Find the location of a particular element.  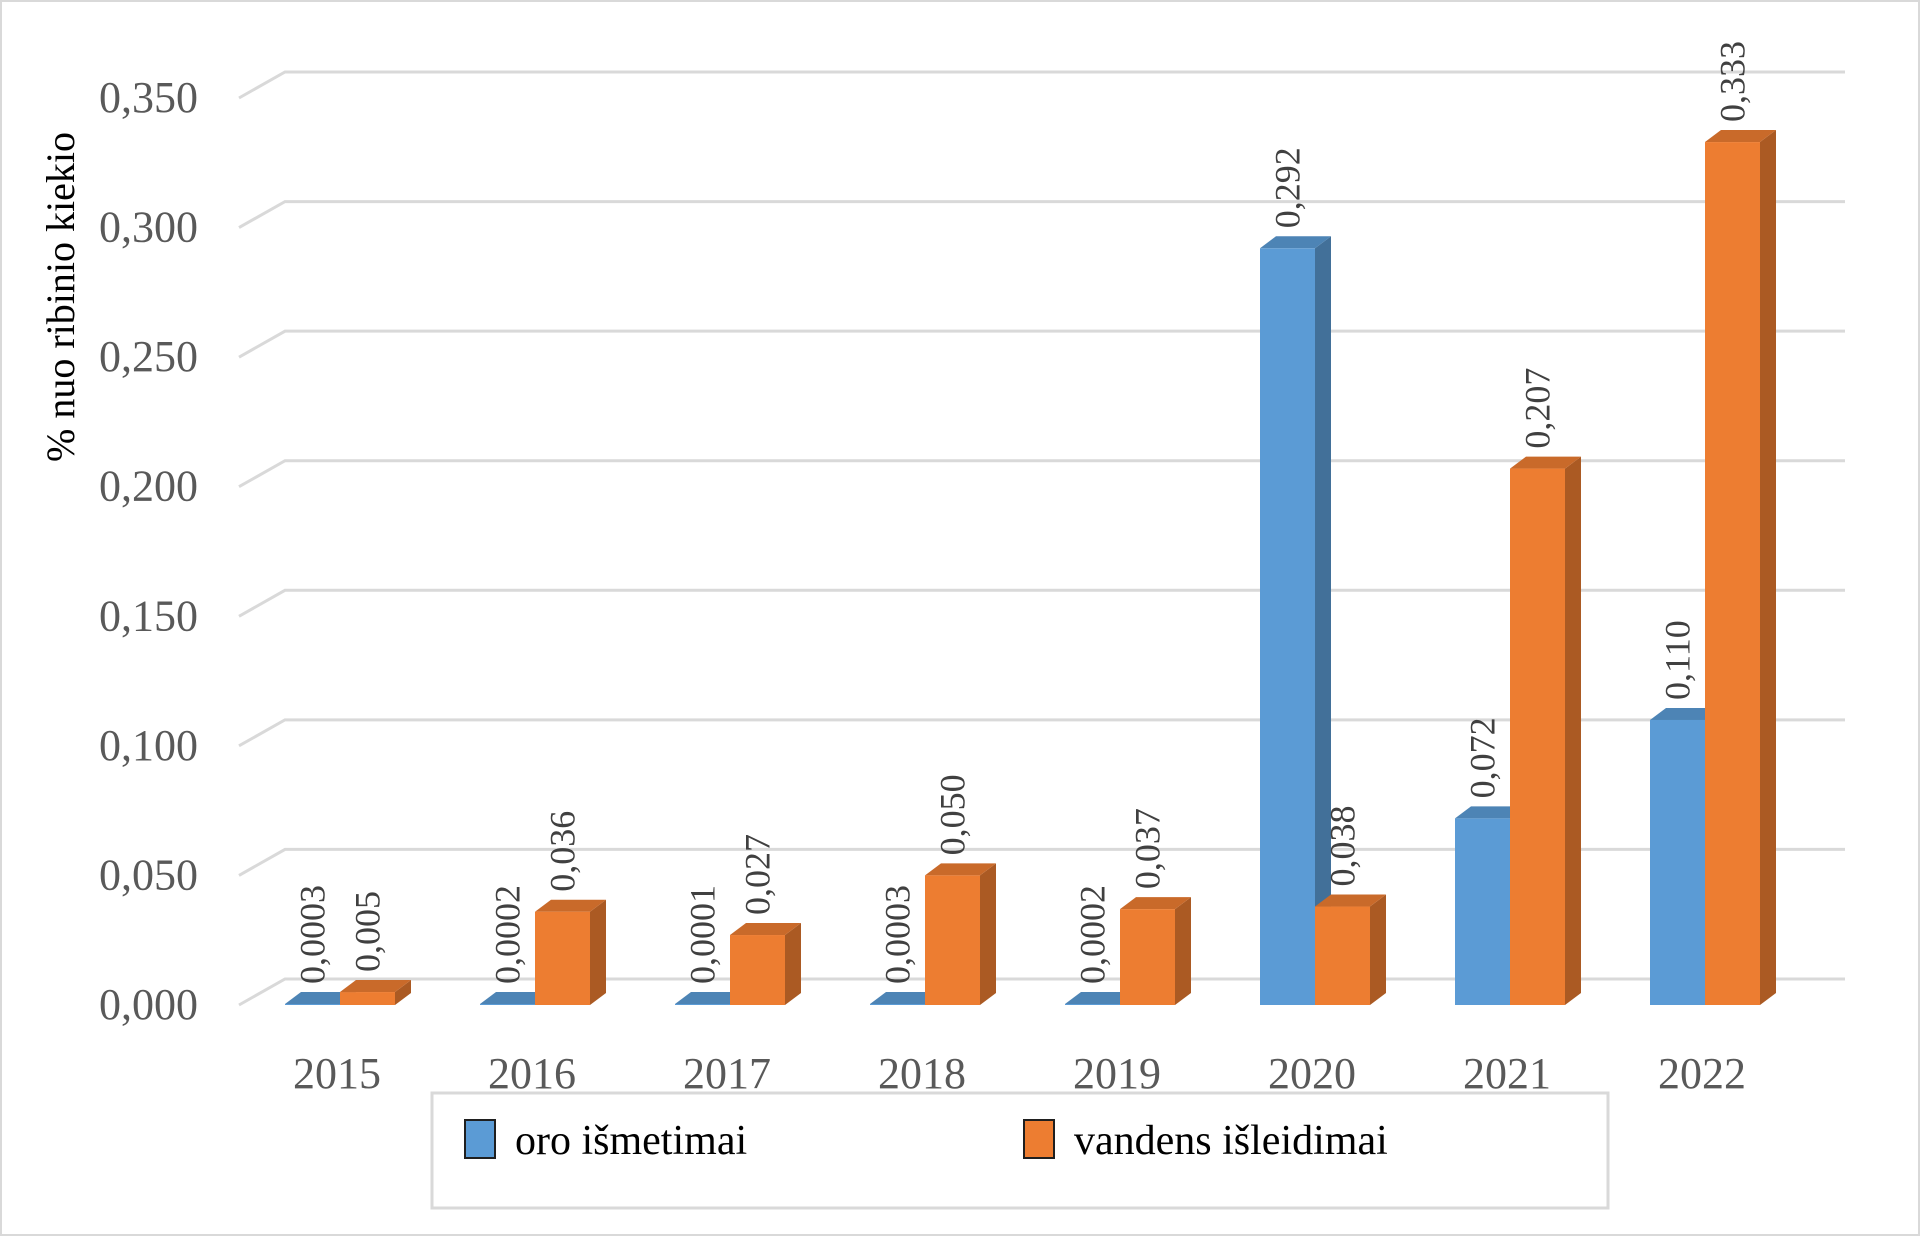

y-tick-label: 0,050 is located at coordinates (148, 874).